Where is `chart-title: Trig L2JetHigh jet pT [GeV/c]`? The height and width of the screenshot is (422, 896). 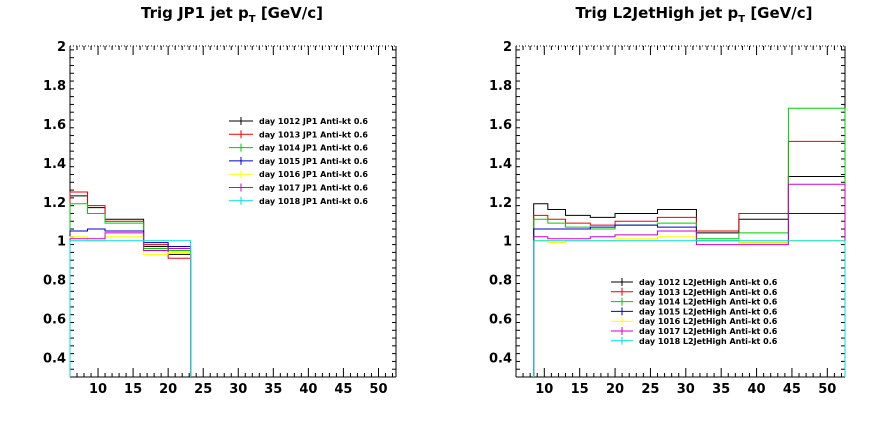
chart-title: Trig L2JetHigh jet pT [GeV/c] is located at coordinates (693, 14).